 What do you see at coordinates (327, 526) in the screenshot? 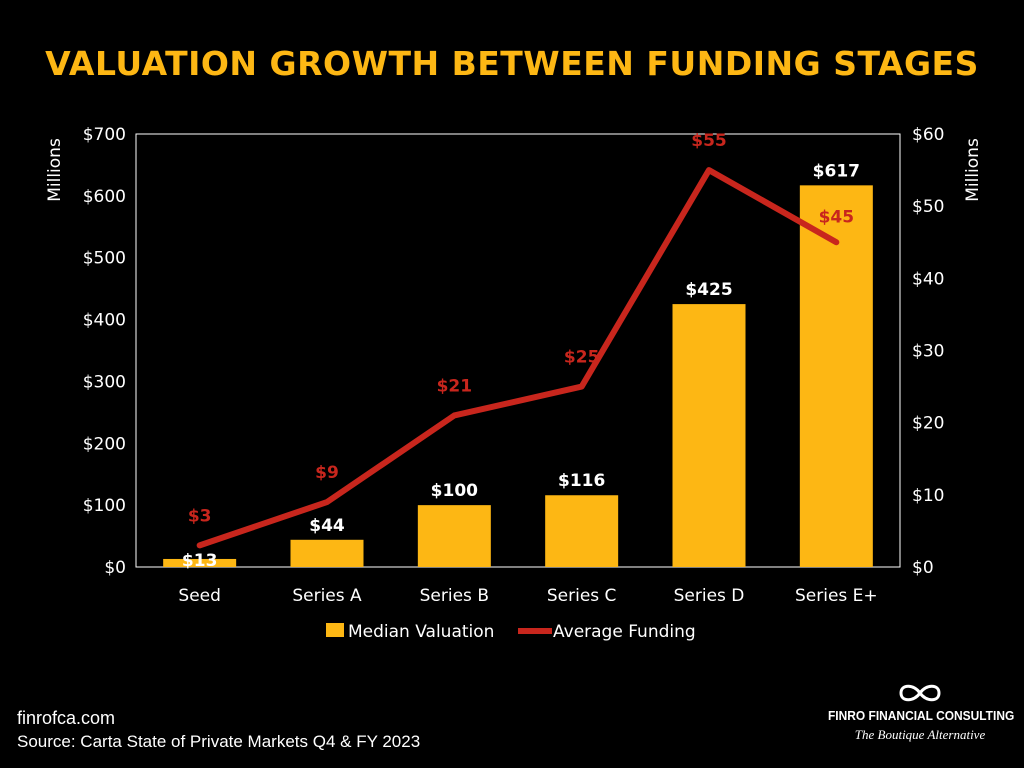
I see `bar-data-label: $44` at bounding box center [327, 526].